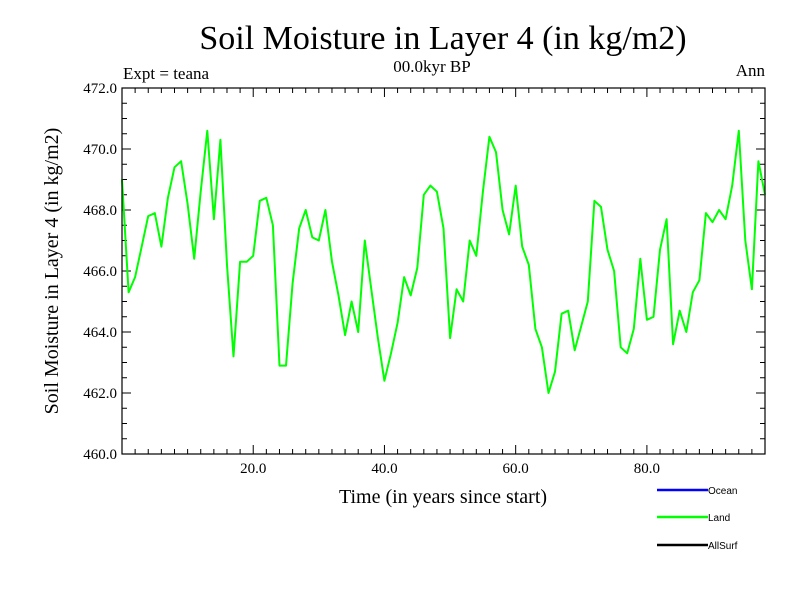 The image size is (800, 600). Describe the element at coordinates (100, 211) in the screenshot. I see `y-tick-label: 468.0` at that location.